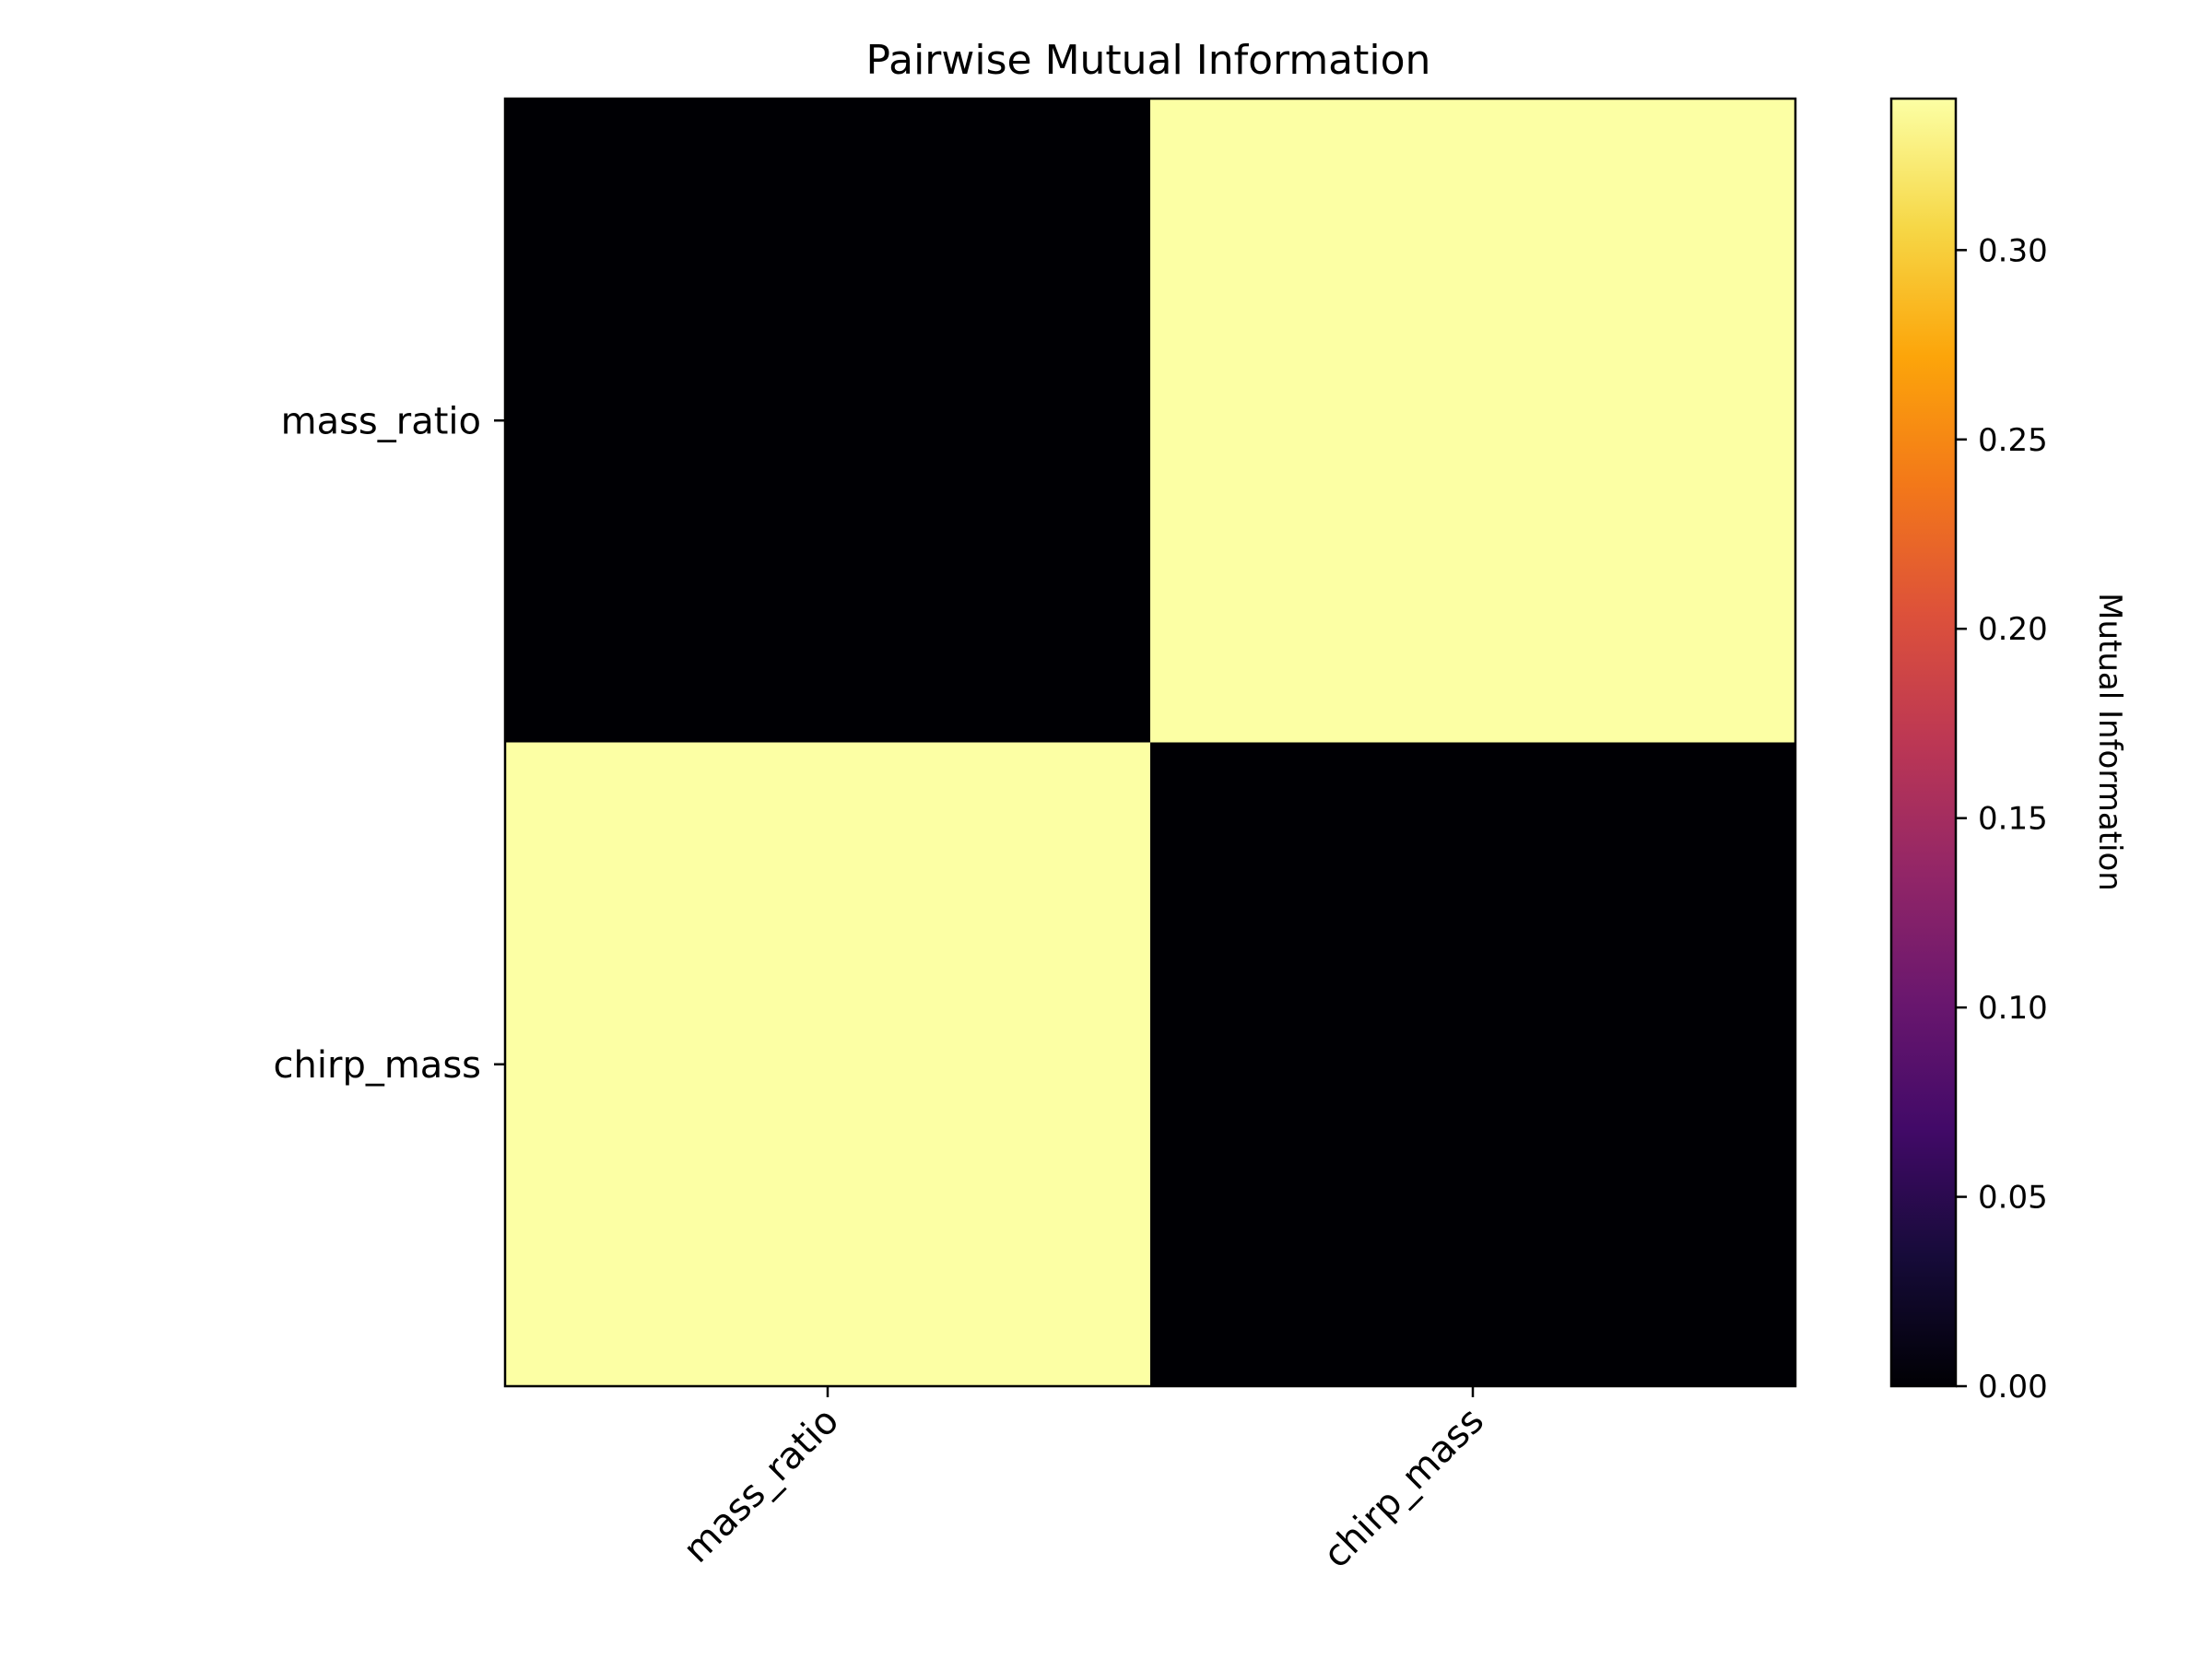 The width and height of the screenshot is (2212, 1659). Describe the element at coordinates (2013, 250) in the screenshot. I see `colorbar-tick-label: 0.30` at that location.